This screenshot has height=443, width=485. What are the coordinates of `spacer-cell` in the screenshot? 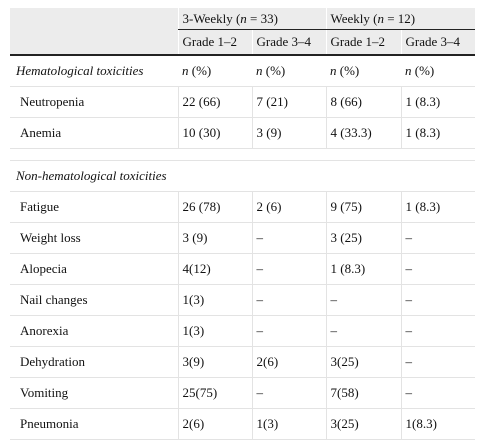 It's located at (243, 154).